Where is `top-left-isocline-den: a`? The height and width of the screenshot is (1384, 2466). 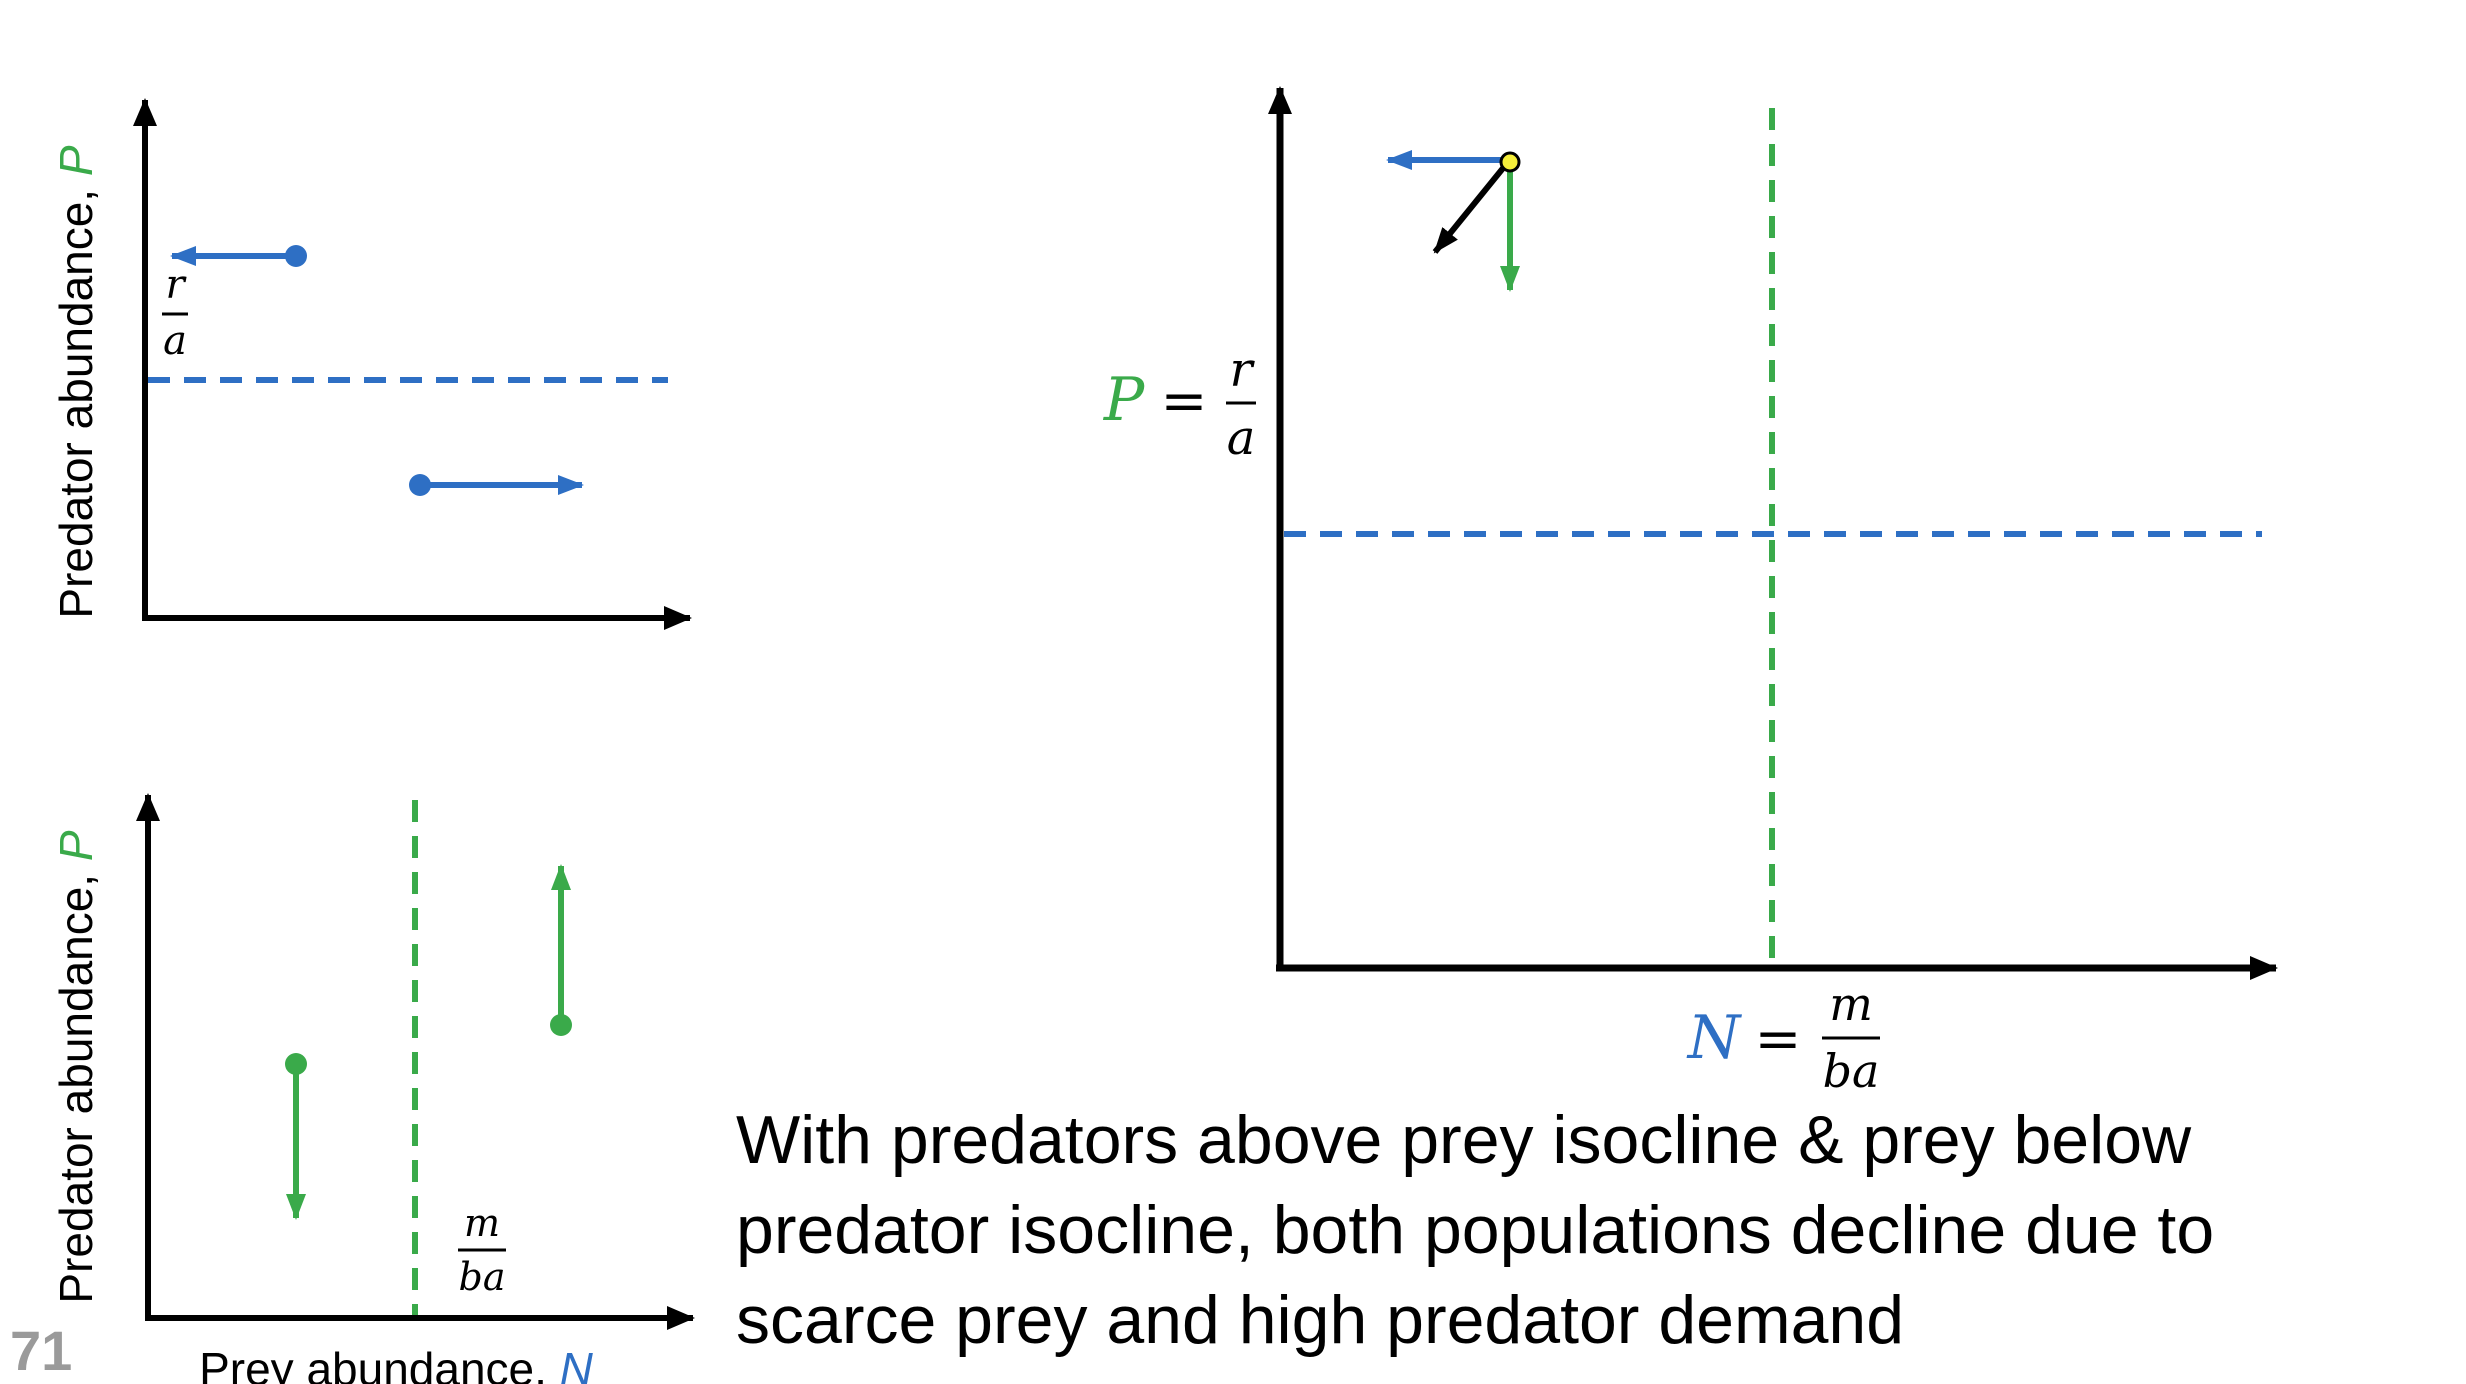 top-left-isocline-den: a is located at coordinates (175, 341).